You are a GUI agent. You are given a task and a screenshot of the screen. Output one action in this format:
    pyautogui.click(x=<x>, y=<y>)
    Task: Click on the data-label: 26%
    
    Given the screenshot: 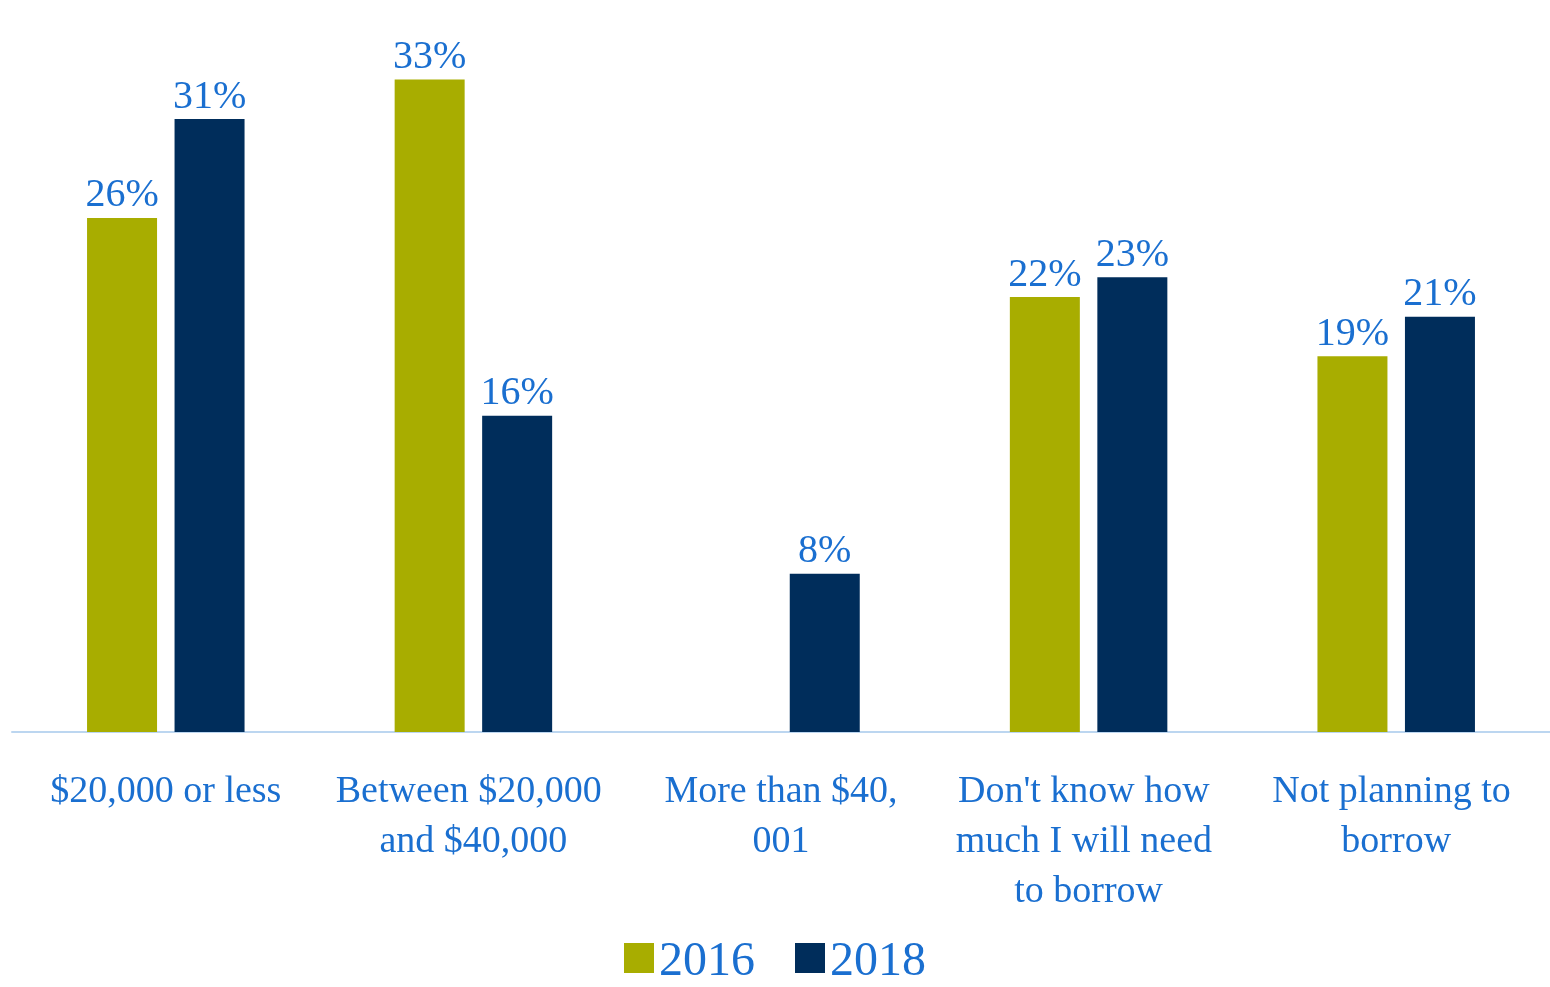 What is the action you would take?
    pyautogui.click(x=122, y=193)
    